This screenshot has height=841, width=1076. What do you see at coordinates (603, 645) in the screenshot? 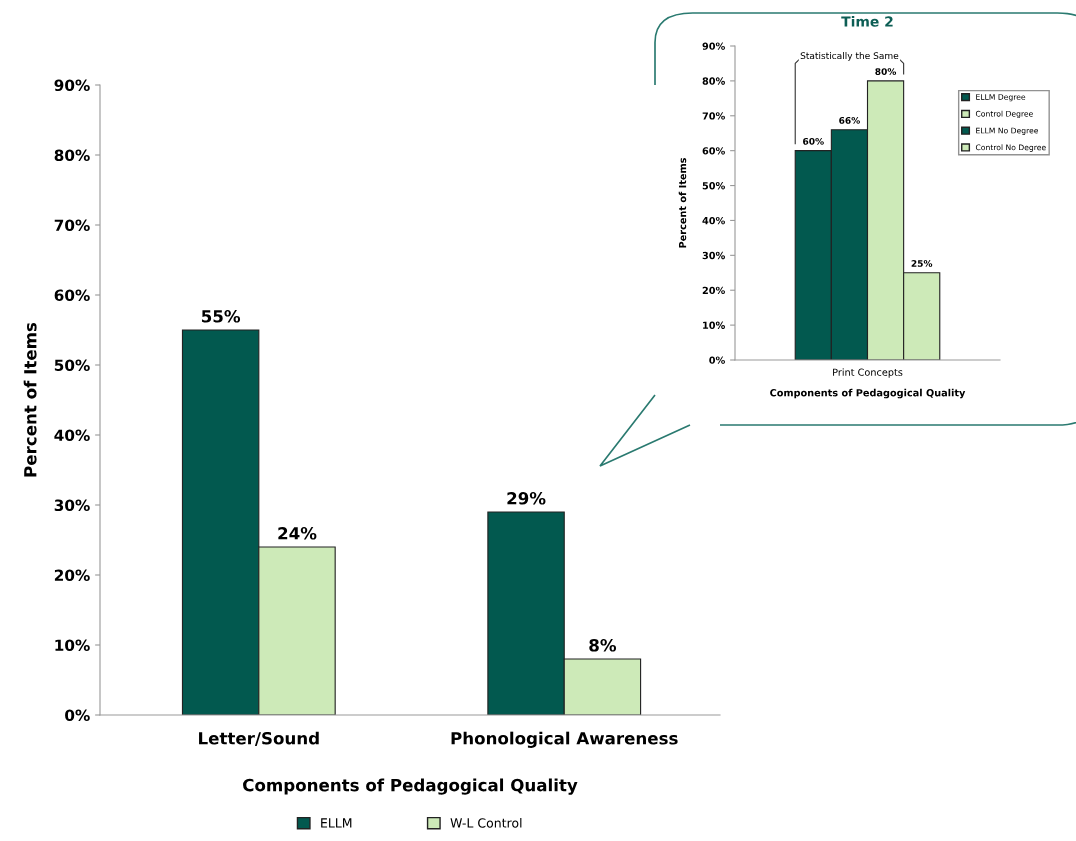
I see `data-label: 8%` at bounding box center [603, 645].